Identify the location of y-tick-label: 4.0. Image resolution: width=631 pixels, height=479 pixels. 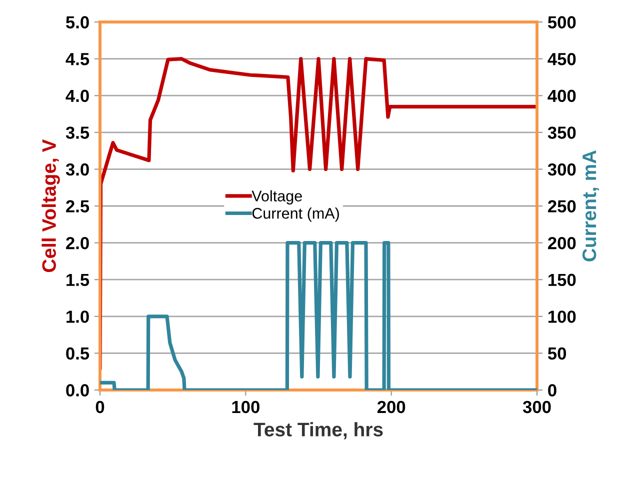
(77, 96).